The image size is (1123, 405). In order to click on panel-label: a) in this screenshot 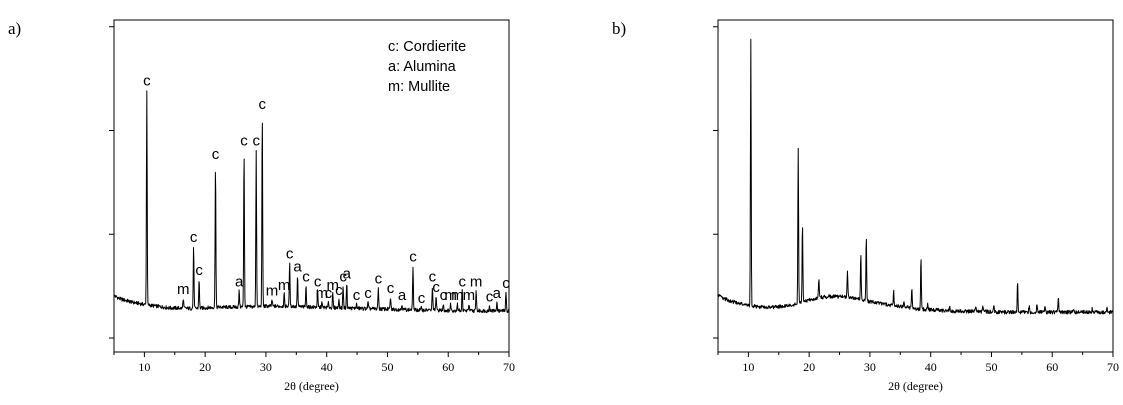, I will do `click(14, 28)`.